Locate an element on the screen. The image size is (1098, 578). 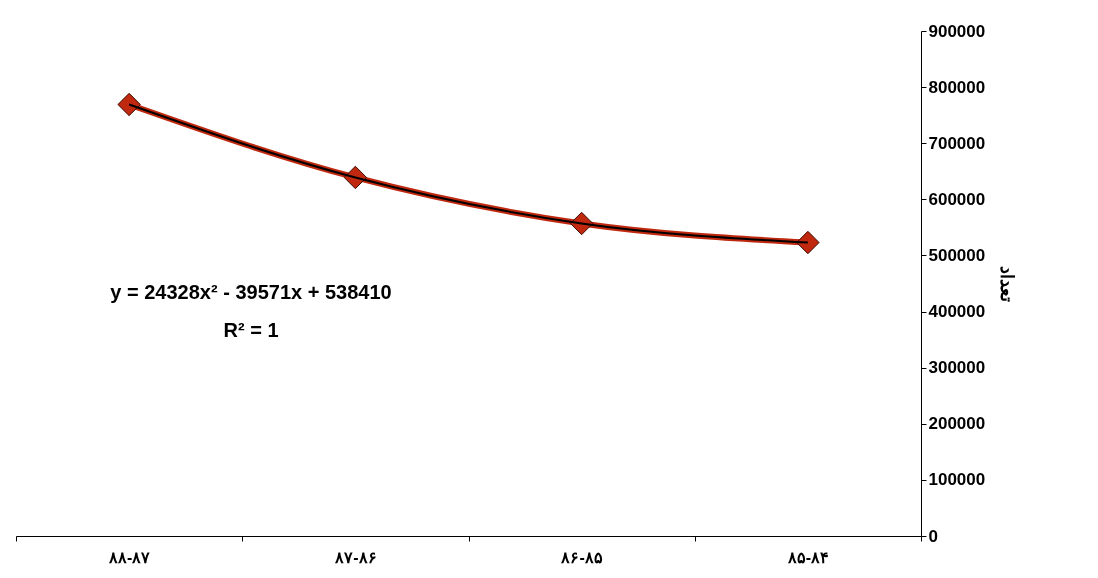
y-tick-label: 200000 is located at coordinates (957, 424).